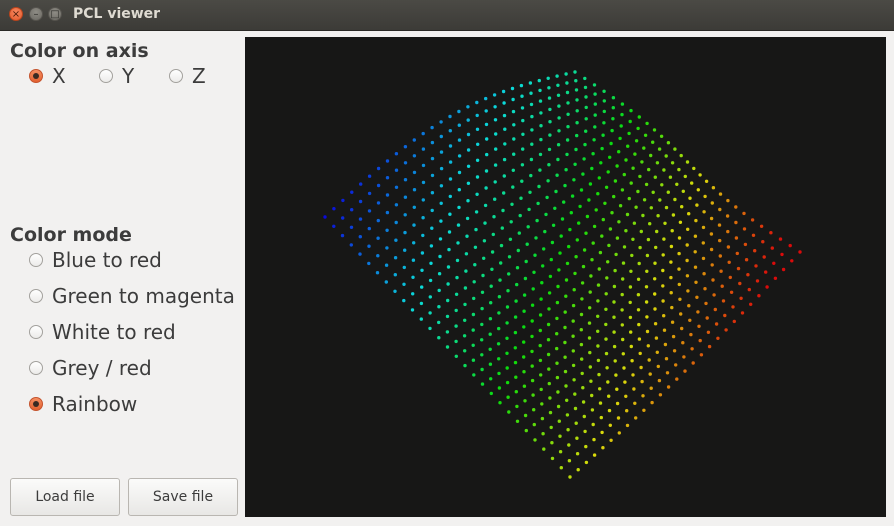 The width and height of the screenshot is (894, 526). What do you see at coordinates (187, 76) in the screenshot?
I see `axis-option-z: Z` at bounding box center [187, 76].